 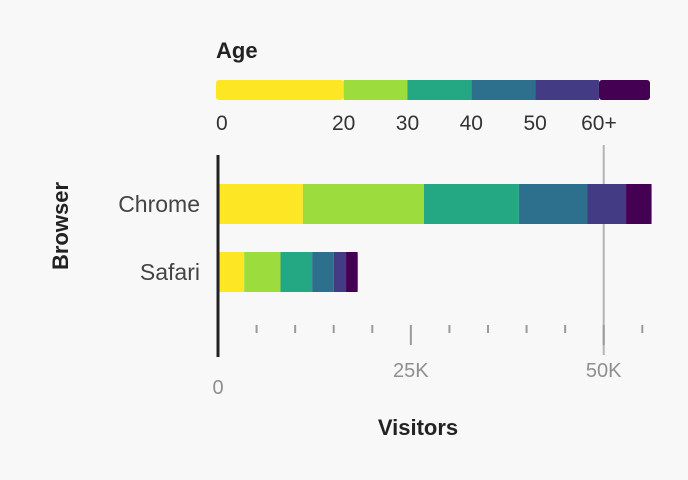 What do you see at coordinates (159, 204) in the screenshot?
I see `category-label-chrome: Chrome` at bounding box center [159, 204].